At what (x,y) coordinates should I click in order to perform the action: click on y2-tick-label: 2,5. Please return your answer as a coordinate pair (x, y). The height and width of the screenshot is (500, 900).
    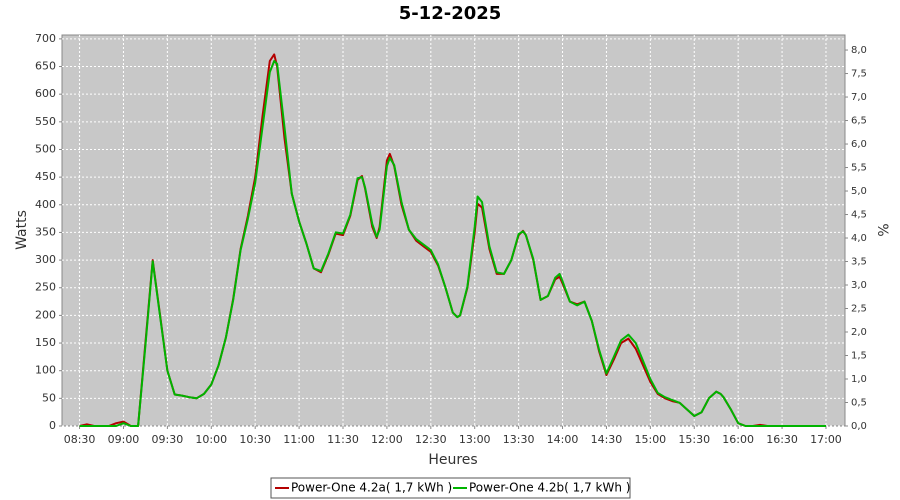
    Looking at the image, I should click on (859, 309).